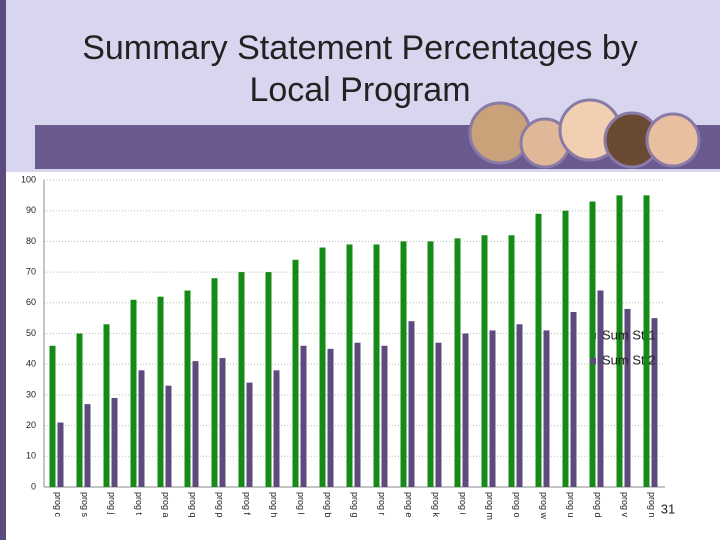 The image size is (720, 540). Describe the element at coordinates (584, 133) in the screenshot. I see `photos` at that location.